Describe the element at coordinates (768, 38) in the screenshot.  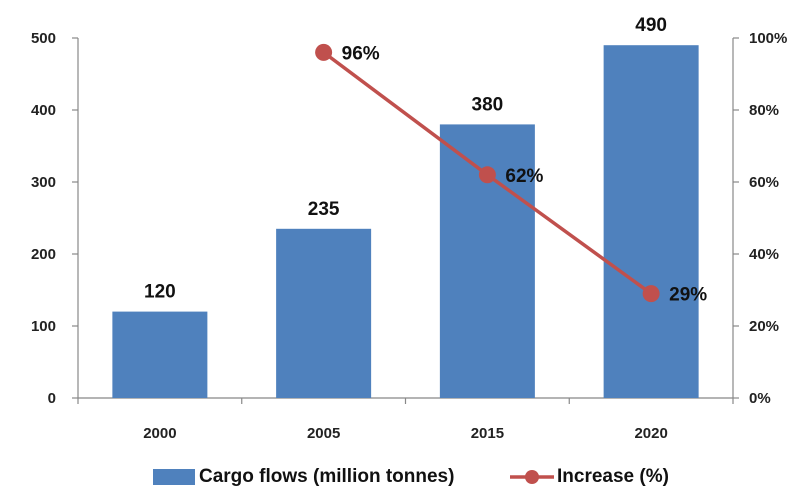
I see `y-right-tick-label: 100%` at that location.